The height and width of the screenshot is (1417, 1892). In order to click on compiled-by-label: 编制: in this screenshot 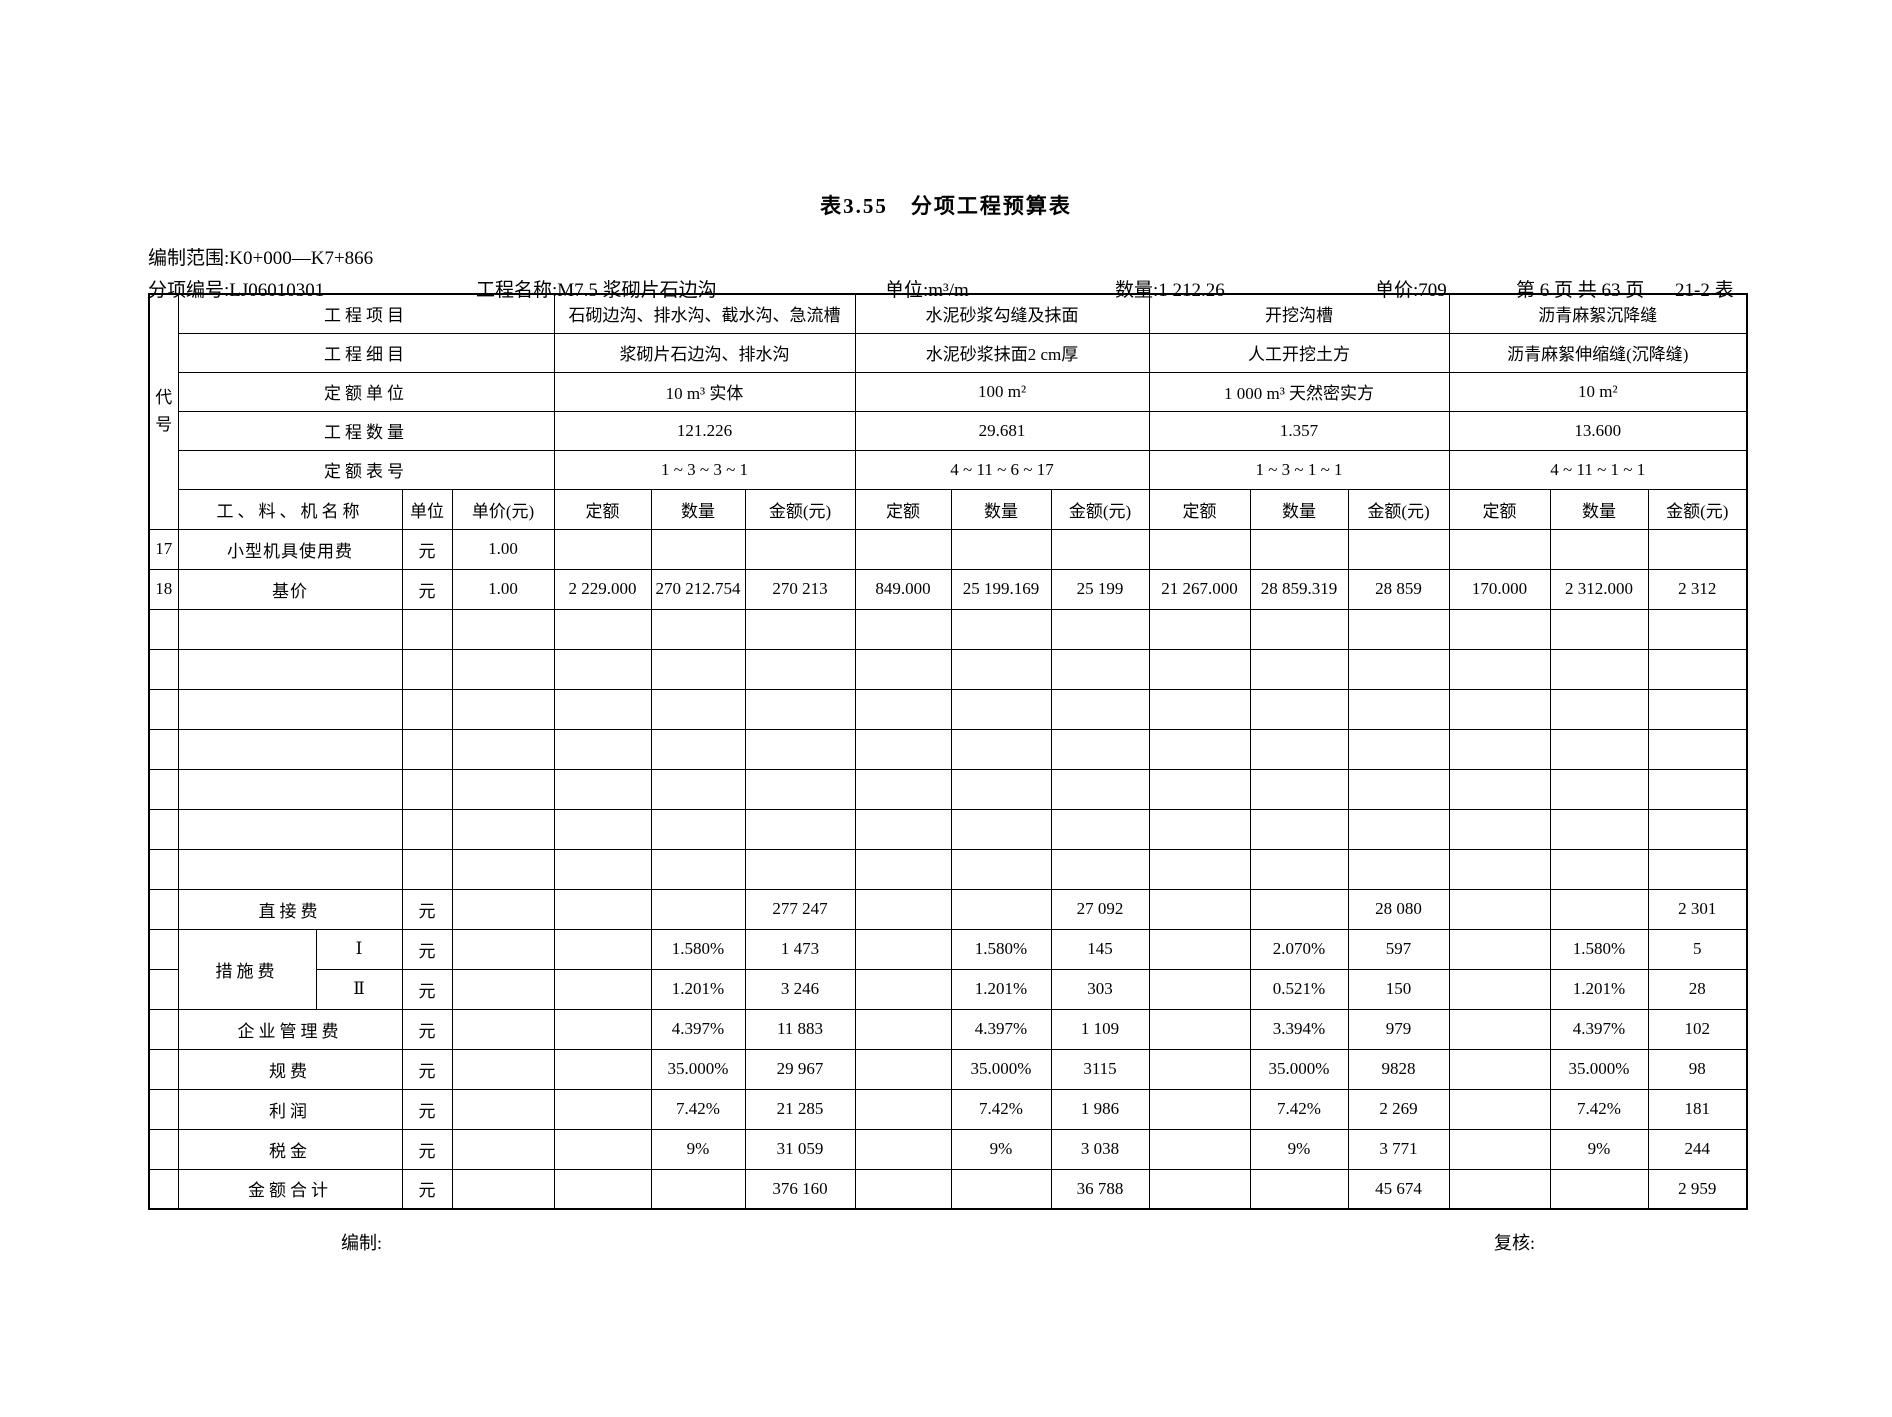, I will do `click(362, 1243)`.